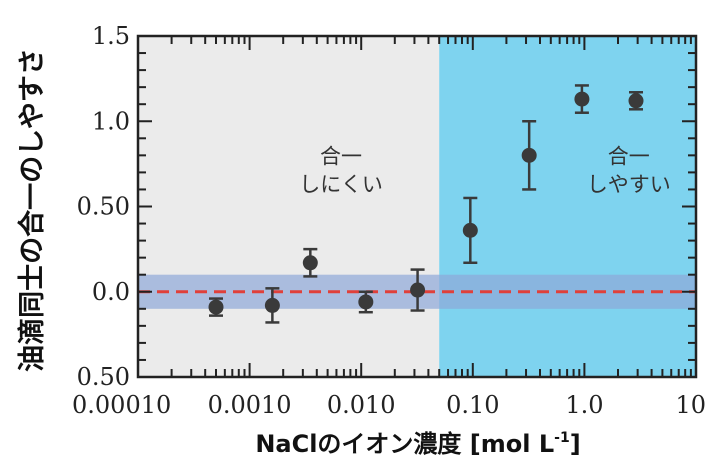  I want to click on region-2-label-line2: しやすい, so click(629, 185).